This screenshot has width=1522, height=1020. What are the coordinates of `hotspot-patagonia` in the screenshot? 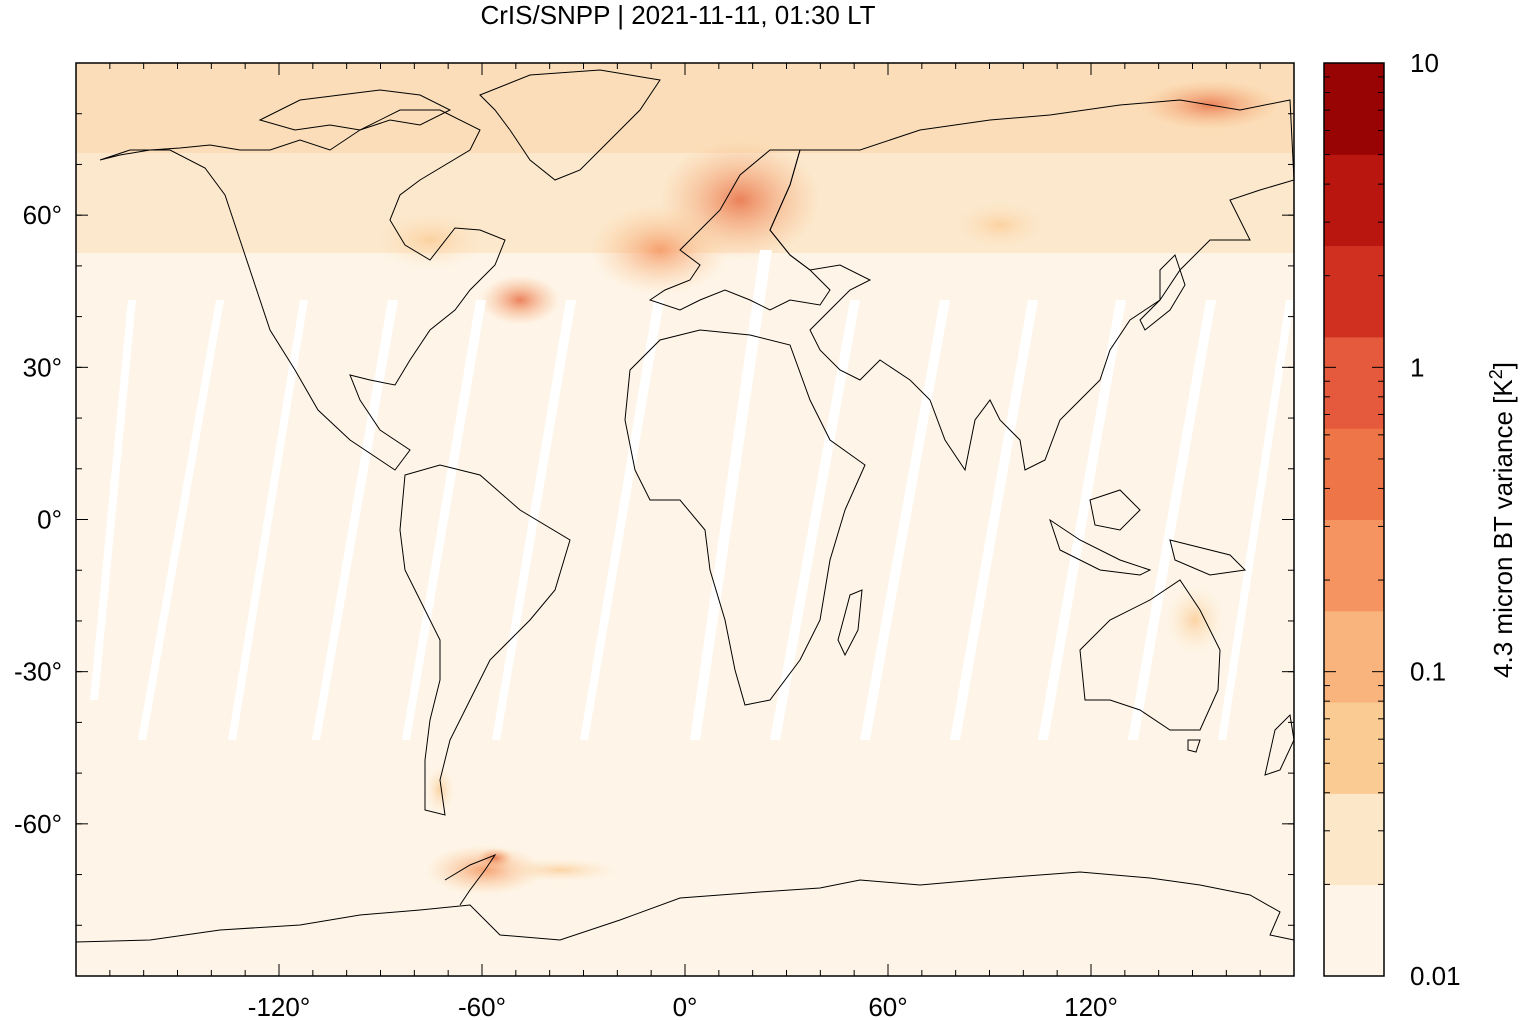 It's located at (440, 790).